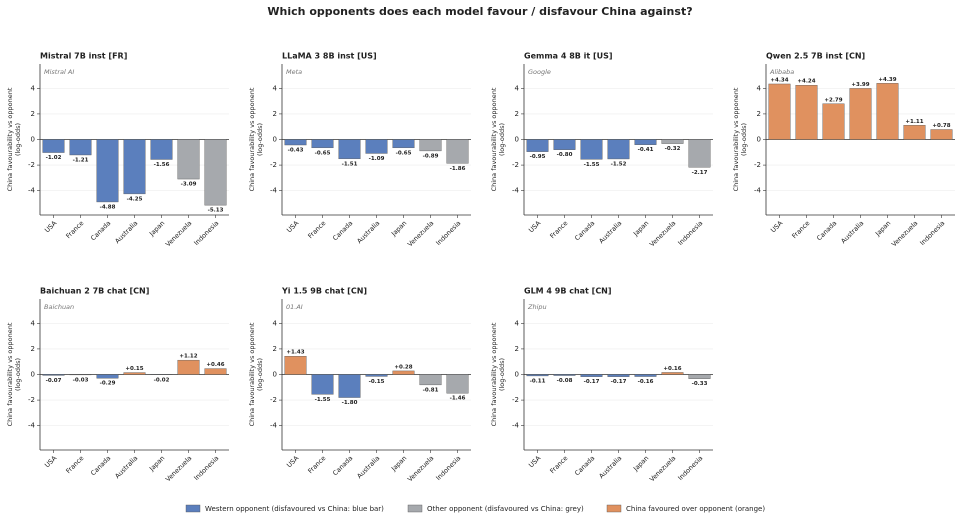 The height and width of the screenshot is (520, 960). What do you see at coordinates (377, 382) in the screenshot?
I see `value-label: -0.15` at bounding box center [377, 382].